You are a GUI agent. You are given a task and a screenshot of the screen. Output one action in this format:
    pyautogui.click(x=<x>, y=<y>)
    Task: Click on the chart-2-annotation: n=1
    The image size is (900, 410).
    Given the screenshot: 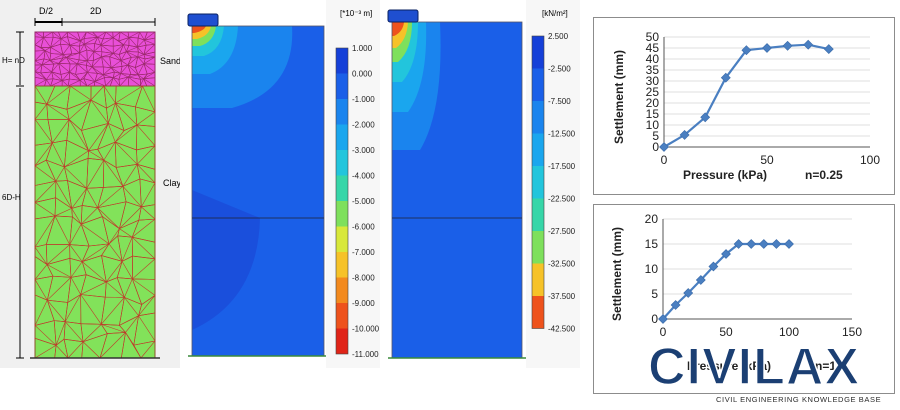 What is the action you would take?
    pyautogui.click(x=825, y=366)
    